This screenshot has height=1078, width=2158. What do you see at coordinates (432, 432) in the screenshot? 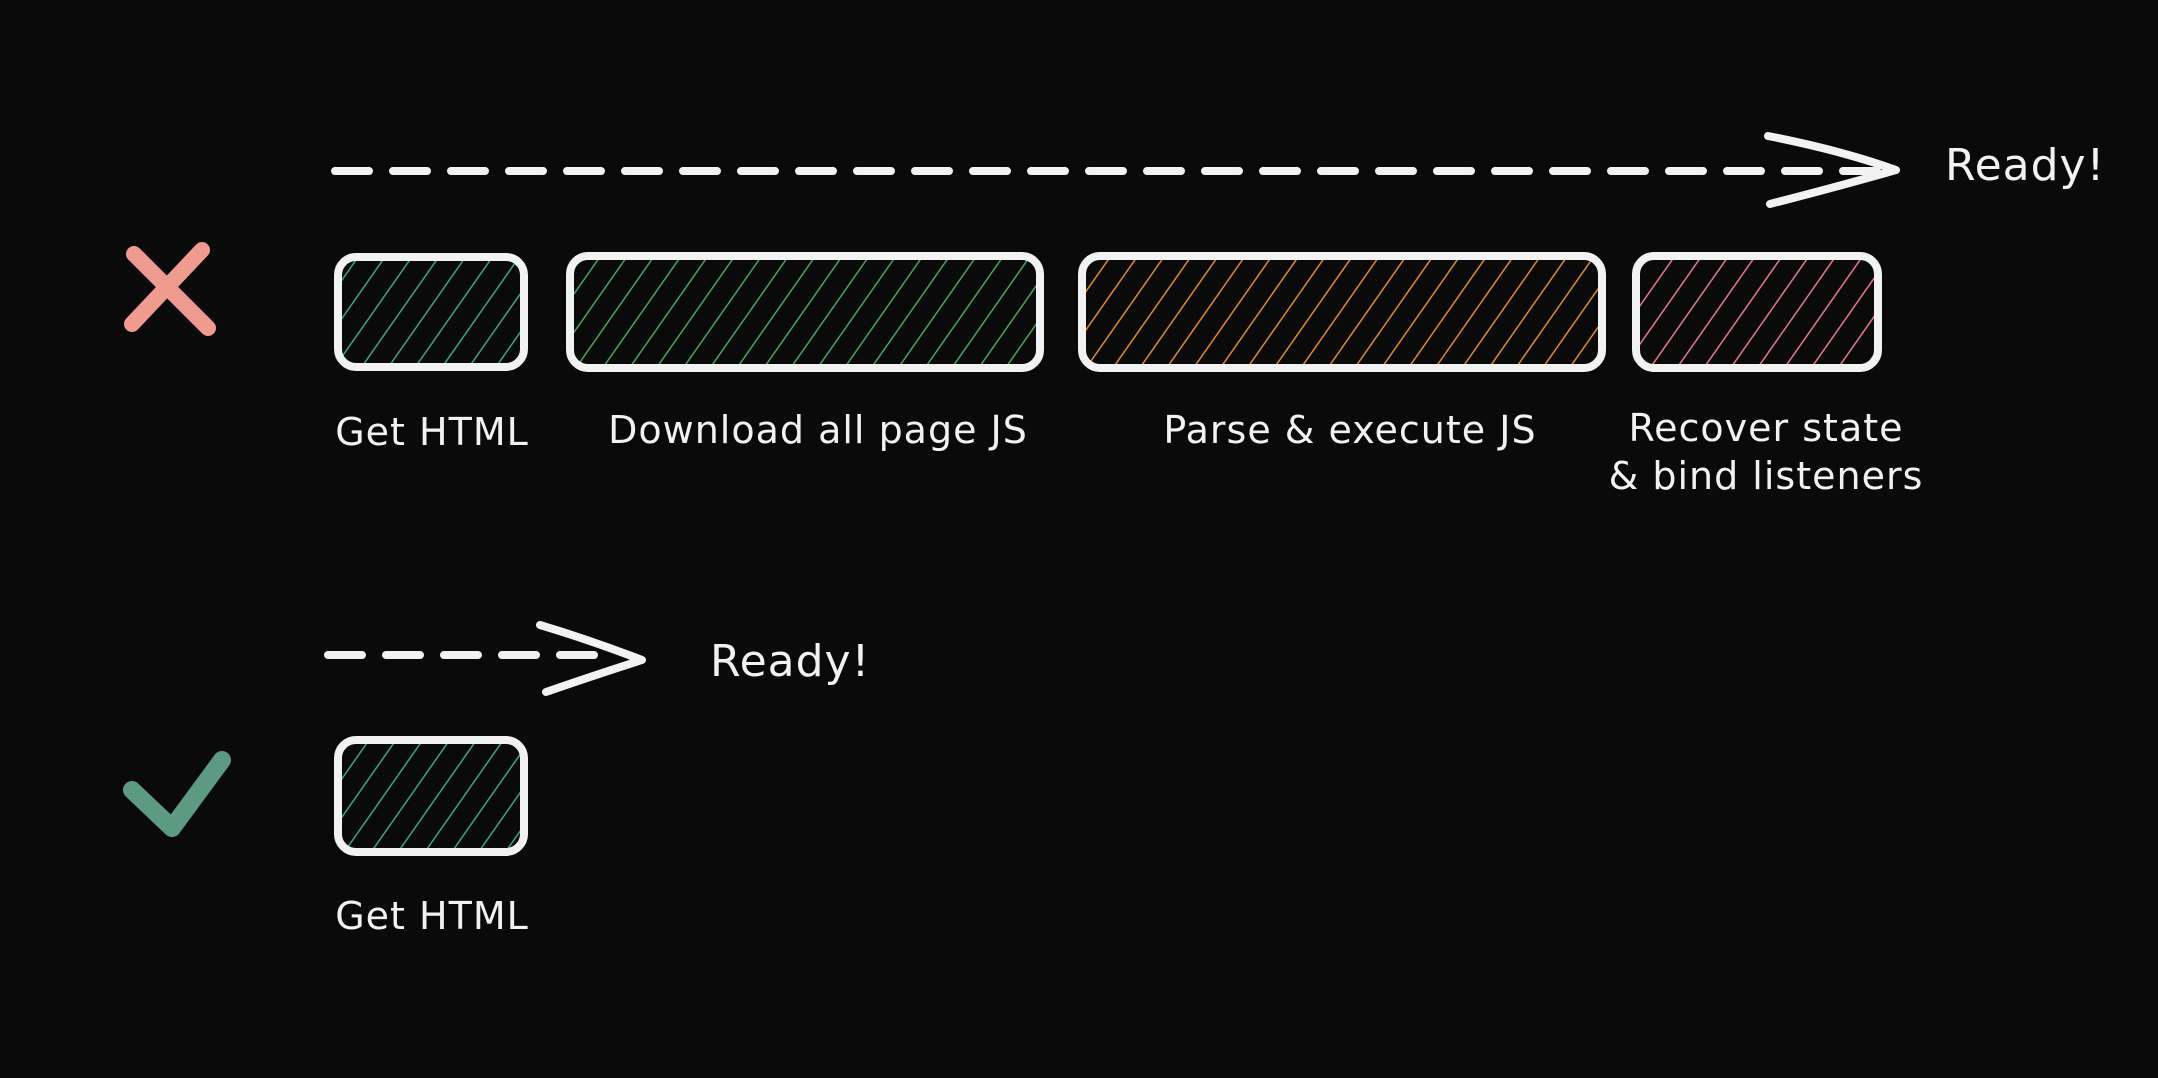
I see `step-label-get-html: Get HTML` at bounding box center [432, 432].